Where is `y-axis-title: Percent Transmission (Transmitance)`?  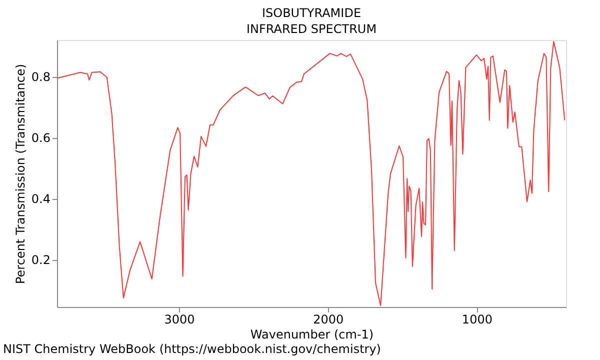
y-axis-title: Percent Transmission (Transmitance) is located at coordinates (20, 174).